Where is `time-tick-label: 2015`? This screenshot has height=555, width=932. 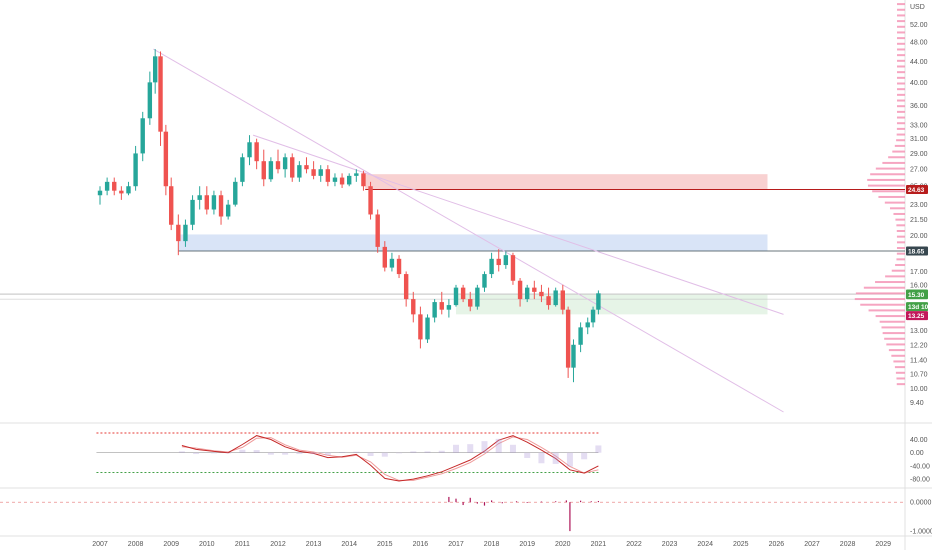 time-tick-label: 2015 is located at coordinates (385, 544).